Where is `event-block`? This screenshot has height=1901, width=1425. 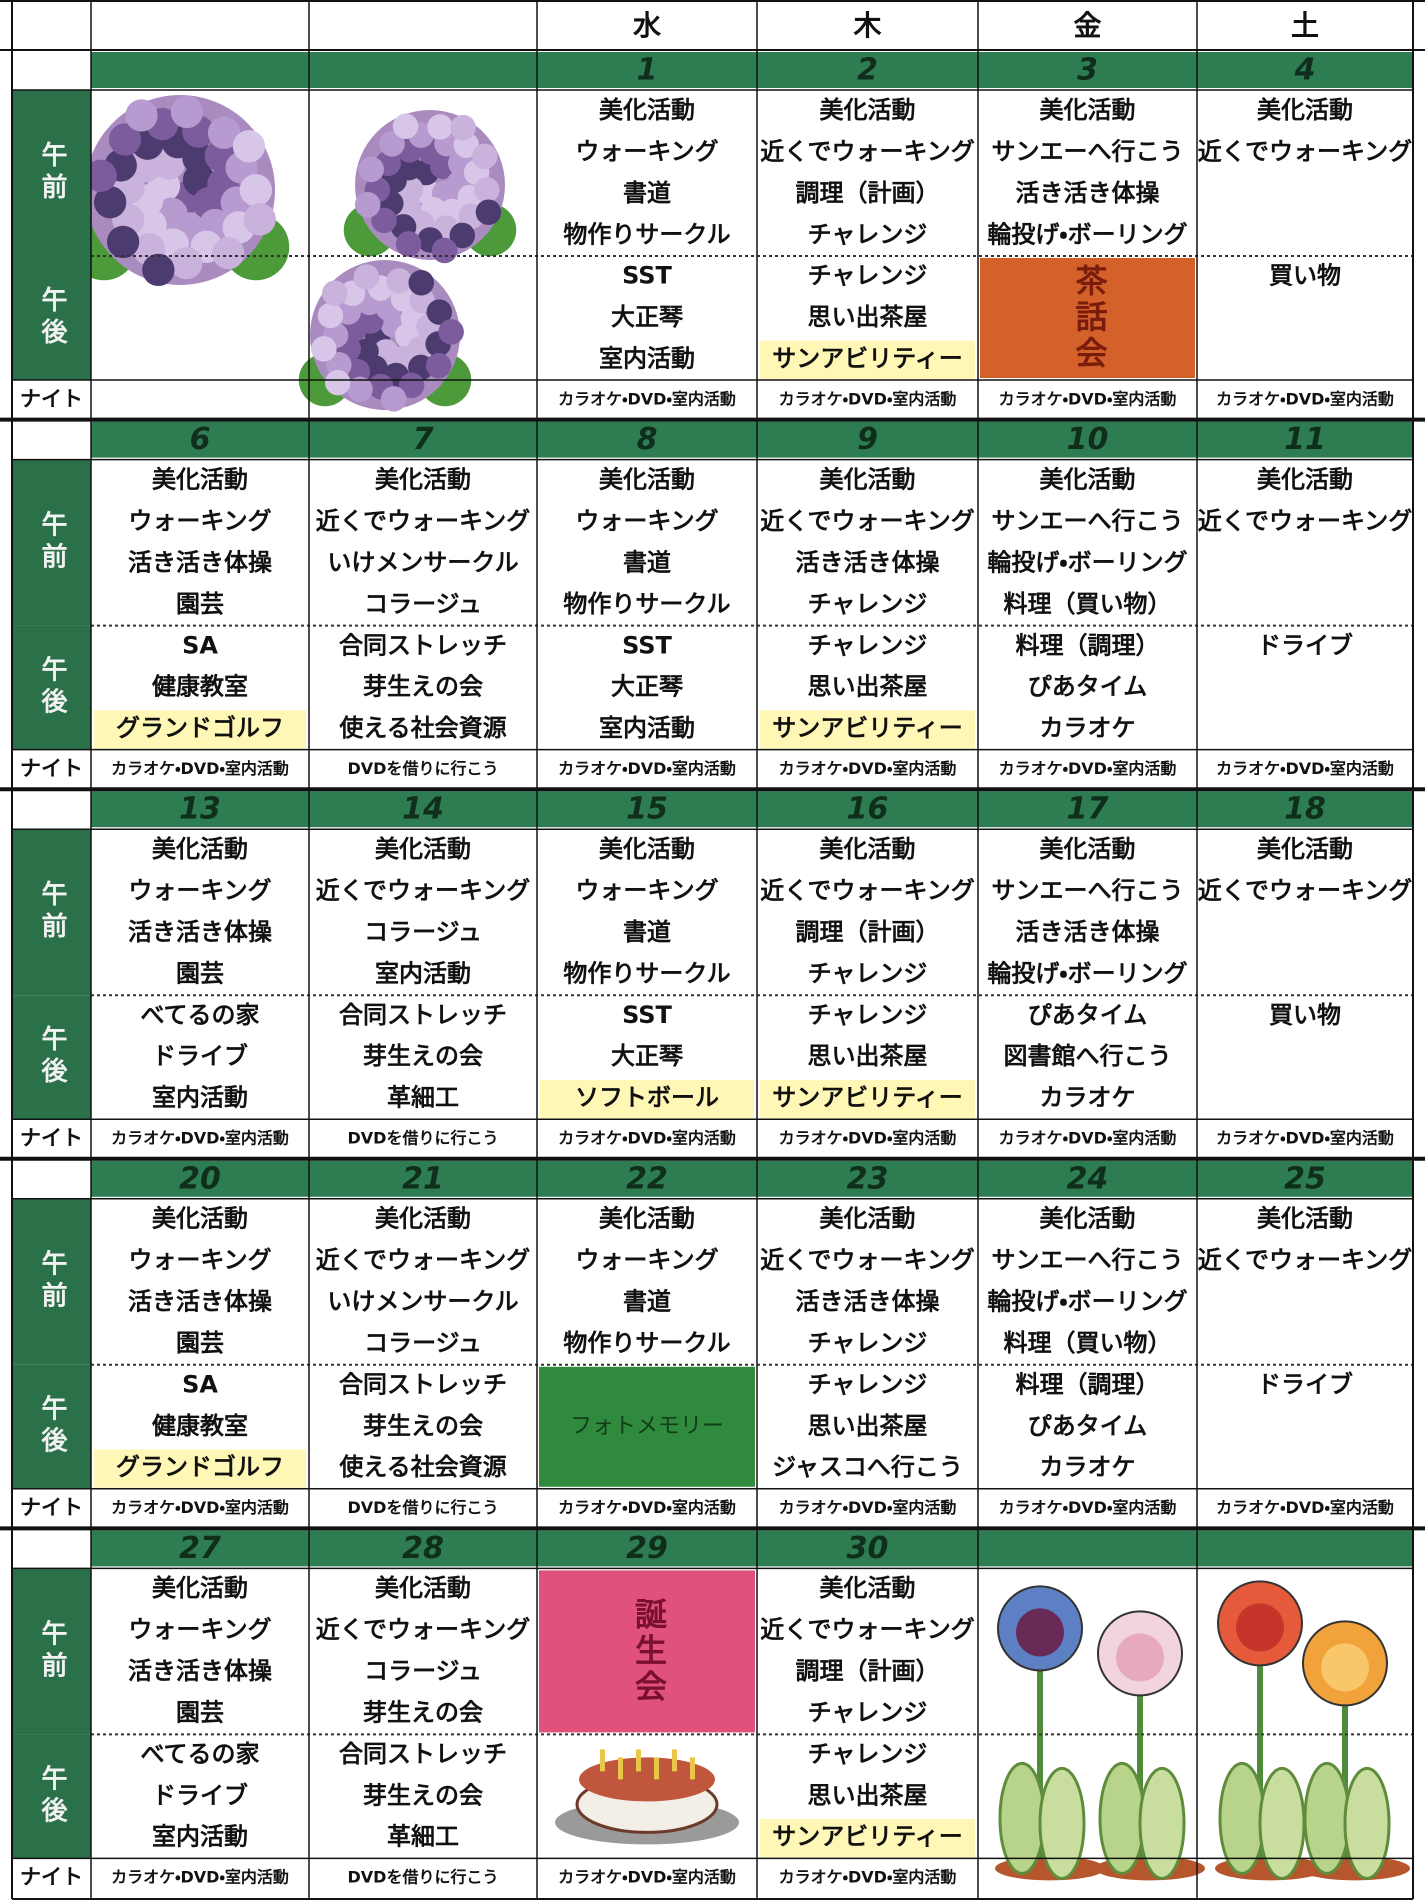 event-block is located at coordinates (647, 1651).